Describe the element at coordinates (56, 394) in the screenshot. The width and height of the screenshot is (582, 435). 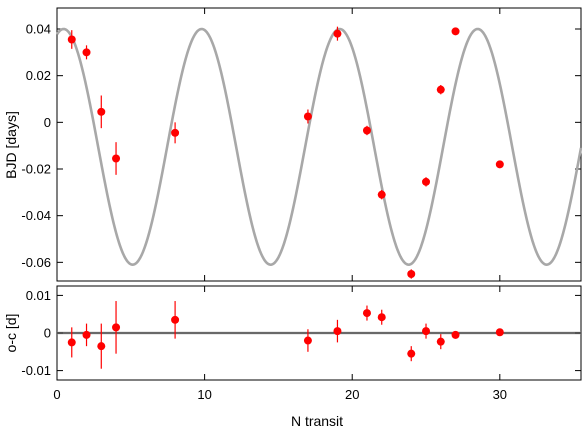
I see `bottom-xtick-label: 0` at that location.